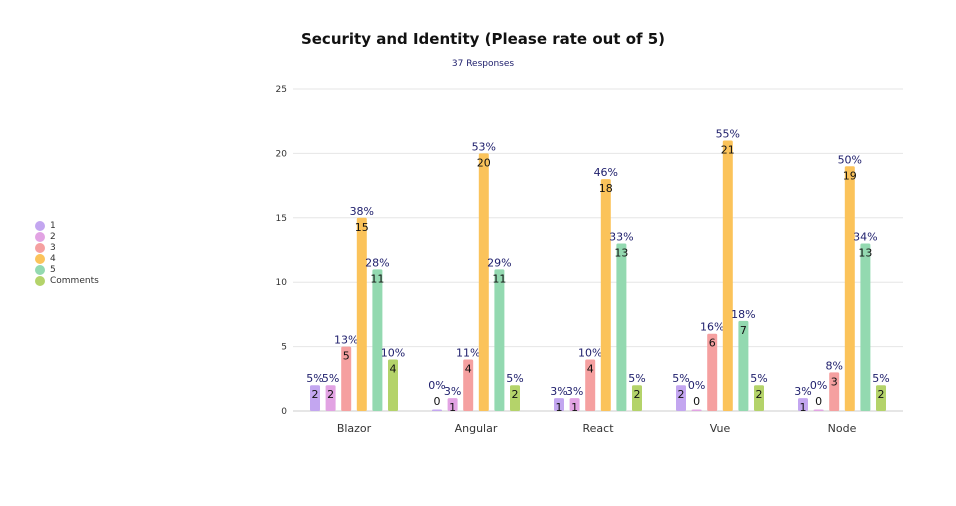 This screenshot has height=506, width=956. I want to click on bar-count-label: 7, so click(743, 330).